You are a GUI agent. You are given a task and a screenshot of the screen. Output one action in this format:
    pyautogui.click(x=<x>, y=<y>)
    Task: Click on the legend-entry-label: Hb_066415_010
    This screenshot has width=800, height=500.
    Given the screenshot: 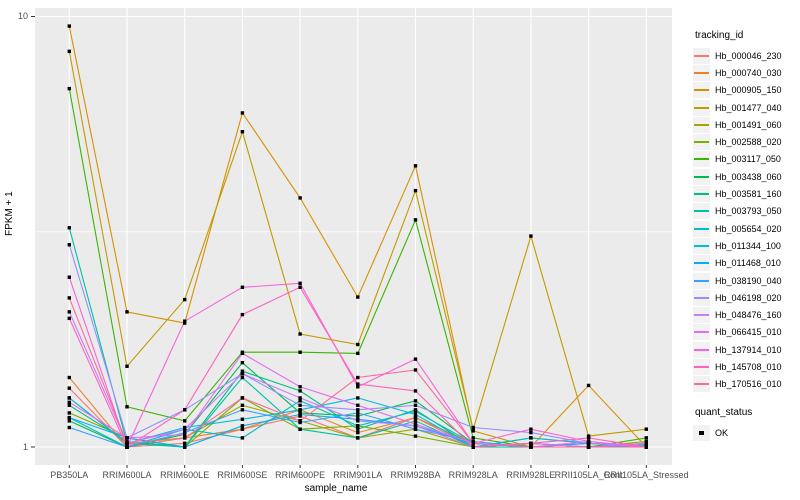 What is the action you would take?
    pyautogui.click(x=748, y=332)
    